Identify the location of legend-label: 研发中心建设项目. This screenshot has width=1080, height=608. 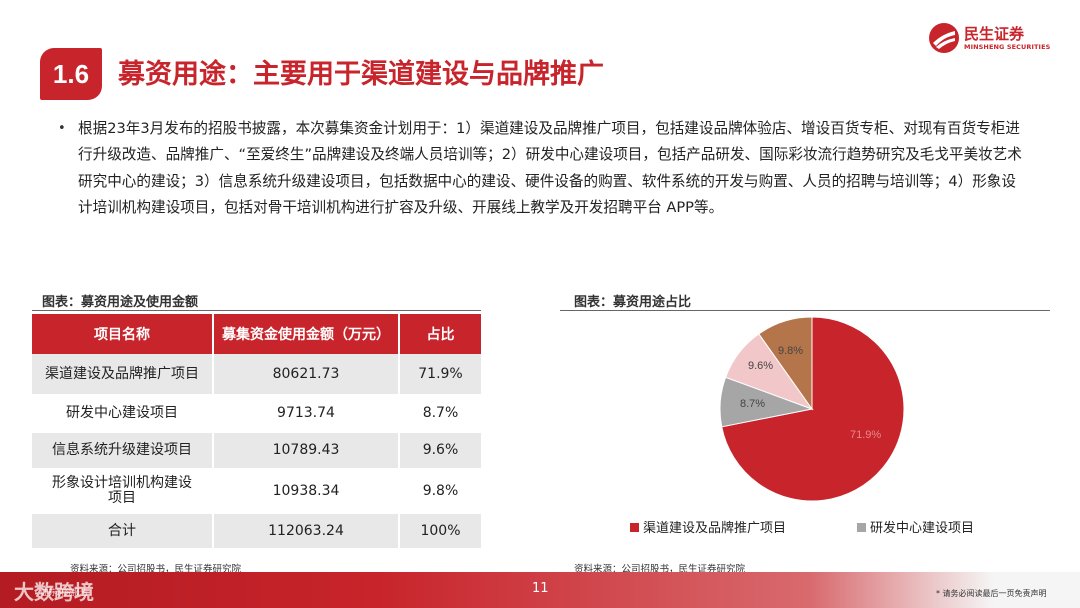
(922, 528).